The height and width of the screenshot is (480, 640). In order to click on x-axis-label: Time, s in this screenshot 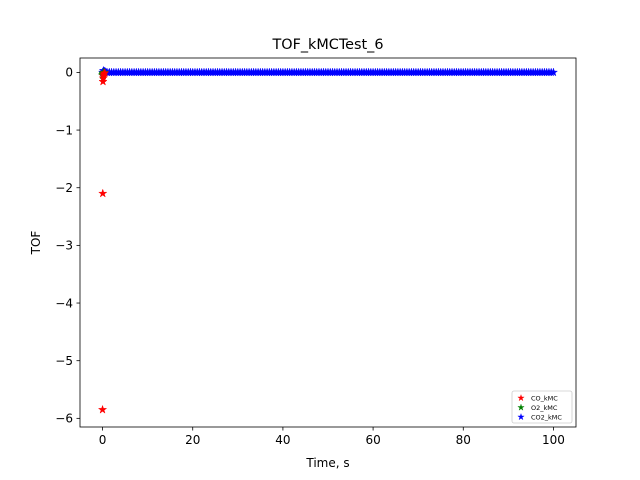, I will do `click(327, 463)`.